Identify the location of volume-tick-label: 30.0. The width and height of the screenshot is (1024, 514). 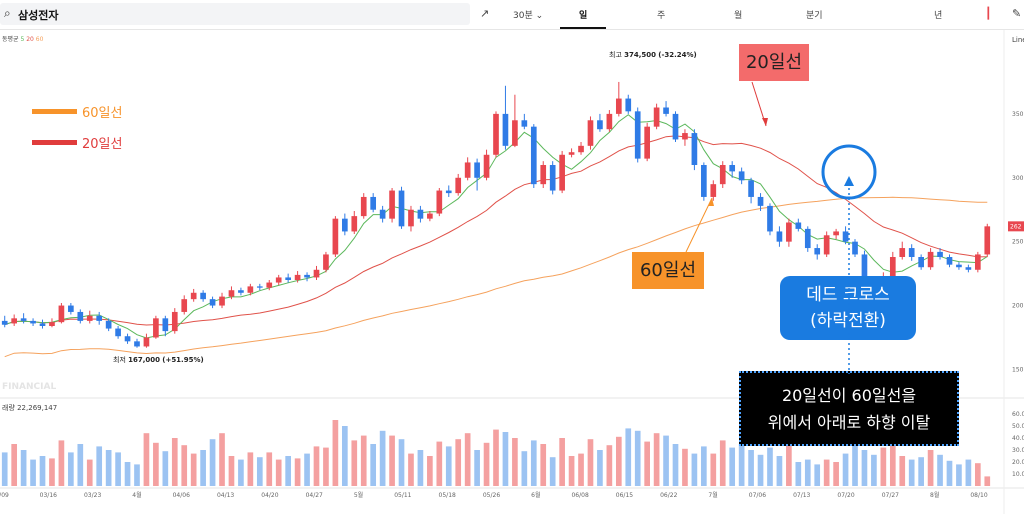
(1018, 450).